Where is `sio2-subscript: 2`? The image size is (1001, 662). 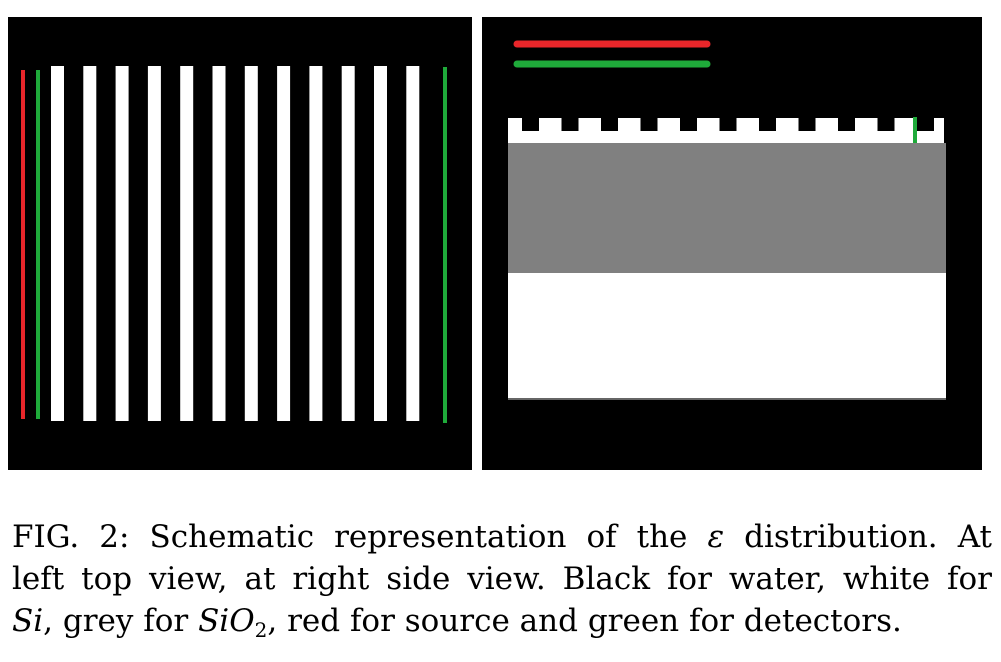 sio2-subscript: 2 is located at coordinates (261, 630).